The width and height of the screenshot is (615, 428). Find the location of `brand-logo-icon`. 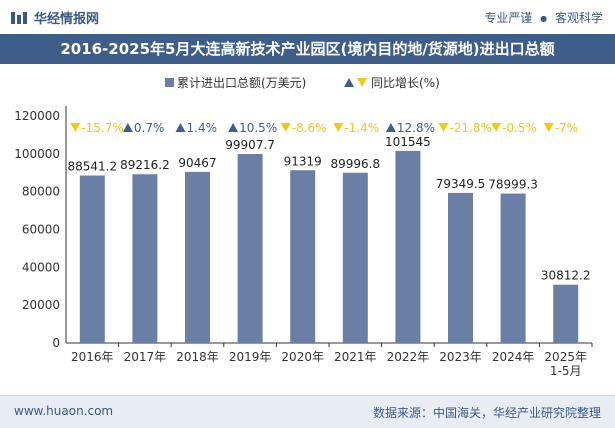

brand-logo-icon is located at coordinates (19, 17).